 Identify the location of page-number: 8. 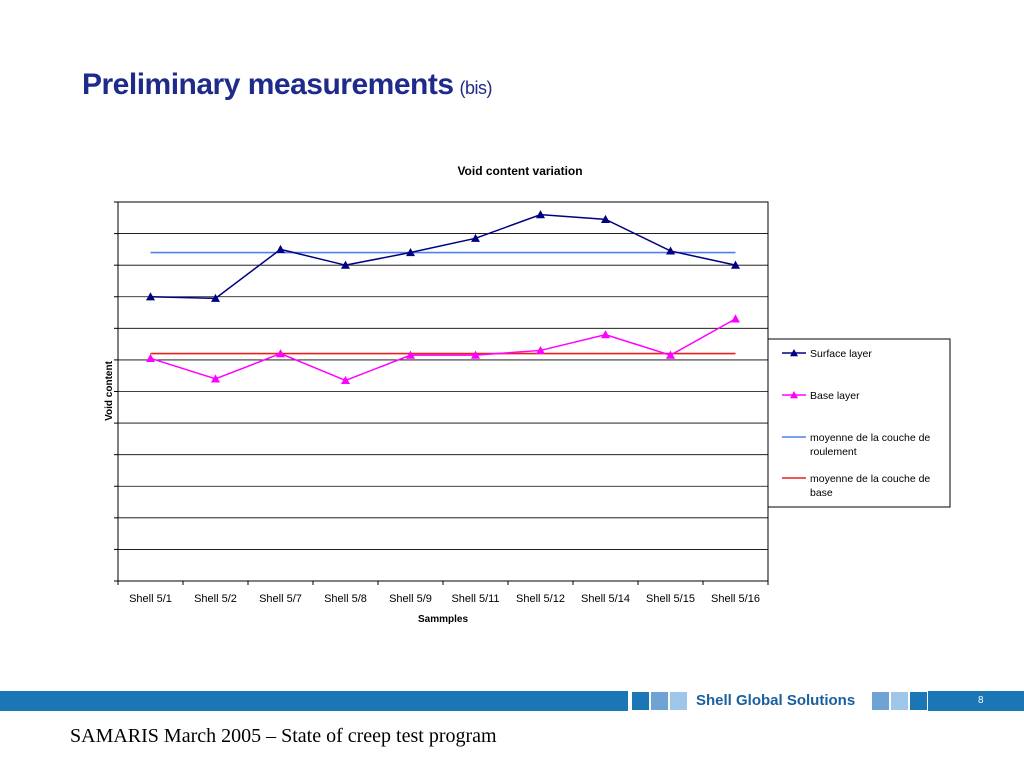
(981, 700).